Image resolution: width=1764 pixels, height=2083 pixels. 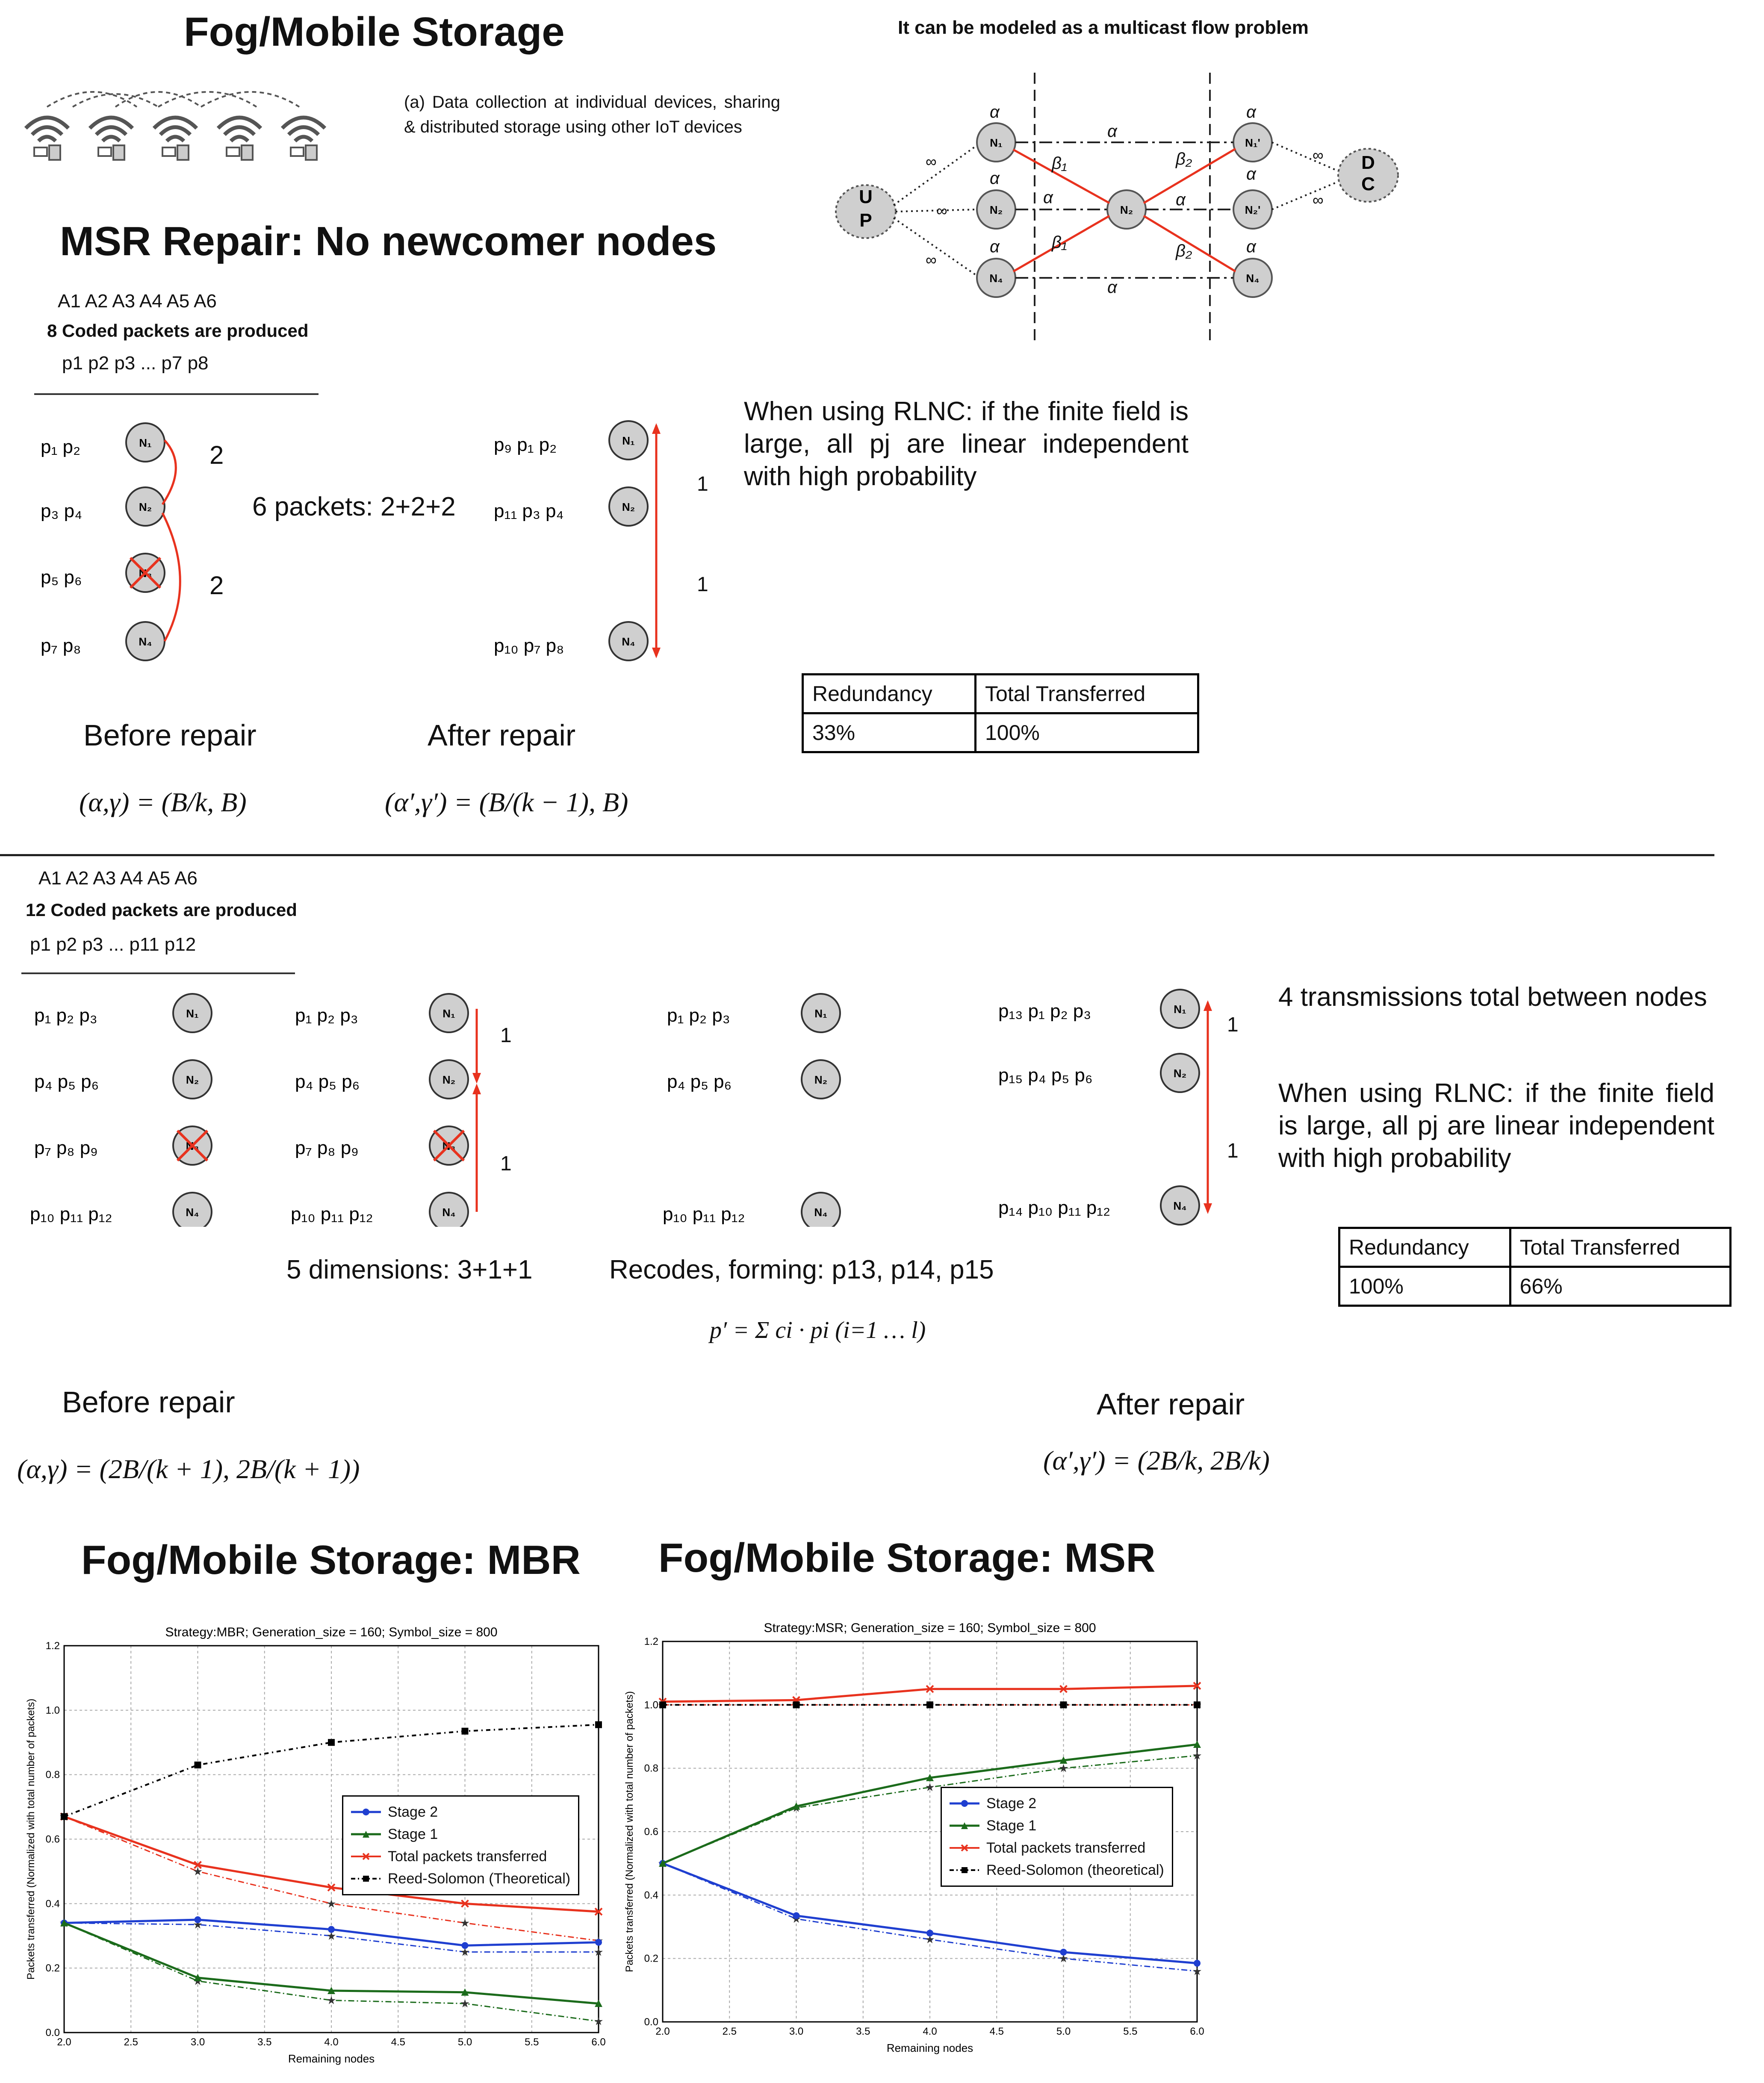 I want to click on y-tick-label: 0.8, so click(x=53, y=1775).